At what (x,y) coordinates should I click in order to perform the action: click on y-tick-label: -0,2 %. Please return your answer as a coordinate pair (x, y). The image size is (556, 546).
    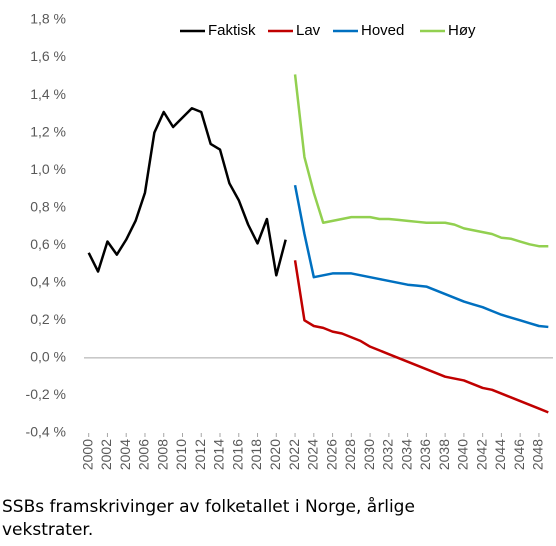
    Looking at the image, I should click on (46, 394).